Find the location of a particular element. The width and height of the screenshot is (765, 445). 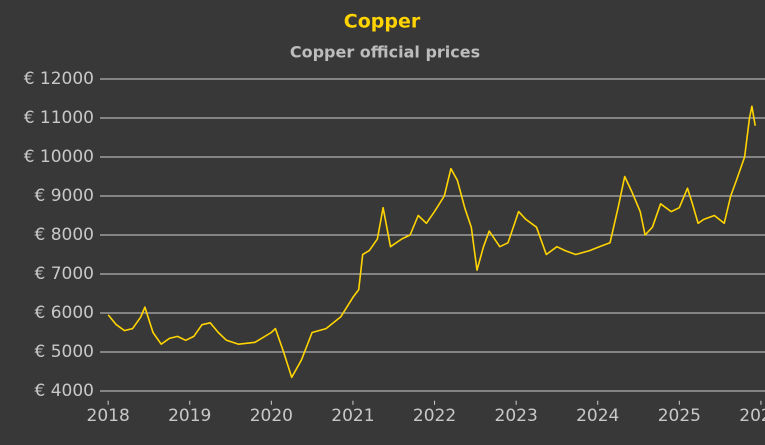

x-tick-label: 2026 is located at coordinates (752, 416).